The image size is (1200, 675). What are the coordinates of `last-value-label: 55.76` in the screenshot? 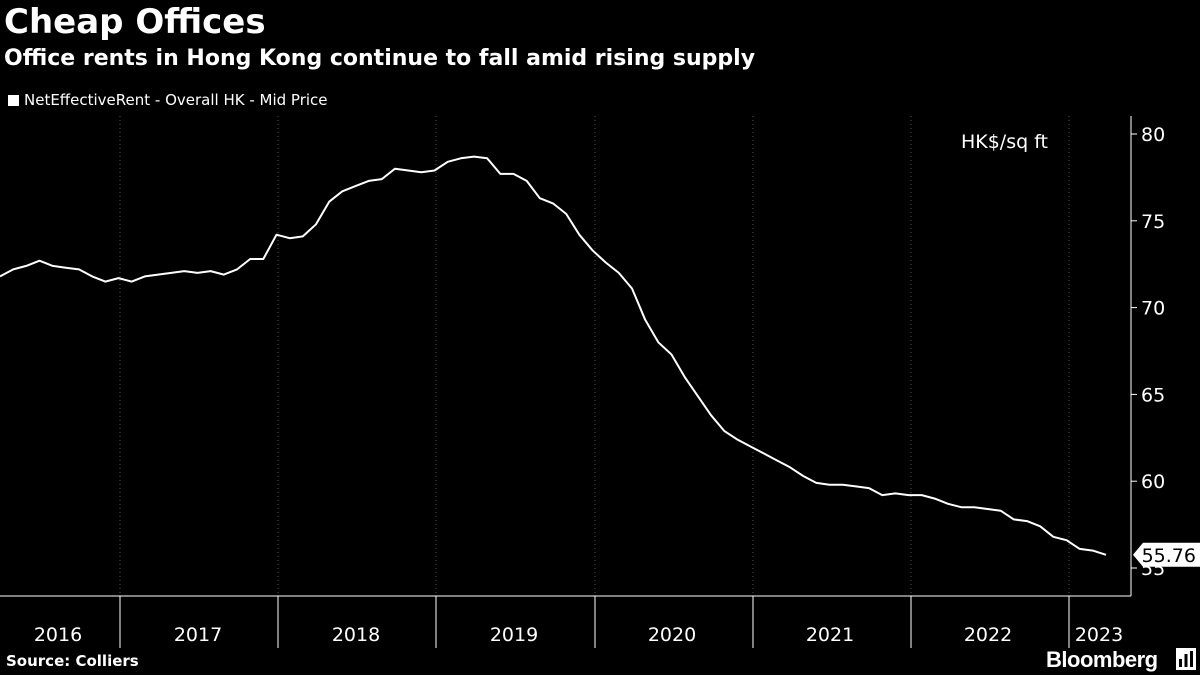 It's located at (1169, 556).